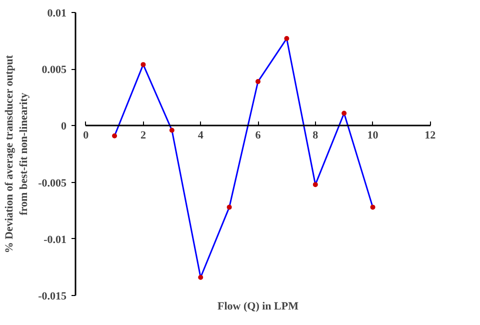 The height and width of the screenshot is (325, 480). Describe the element at coordinates (258, 136) in the screenshot. I see `x-tick-label: 6` at that location.